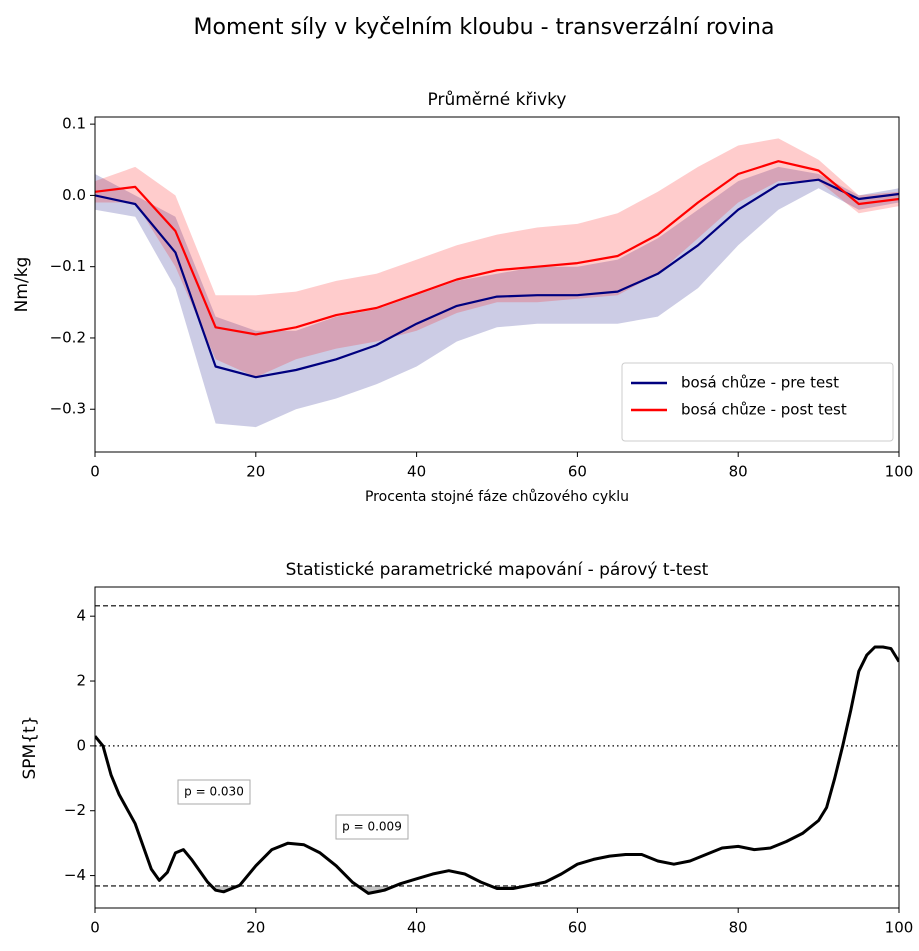  What do you see at coordinates (68, 266) in the screenshot?
I see `y-tick-label: −0.1` at bounding box center [68, 266].